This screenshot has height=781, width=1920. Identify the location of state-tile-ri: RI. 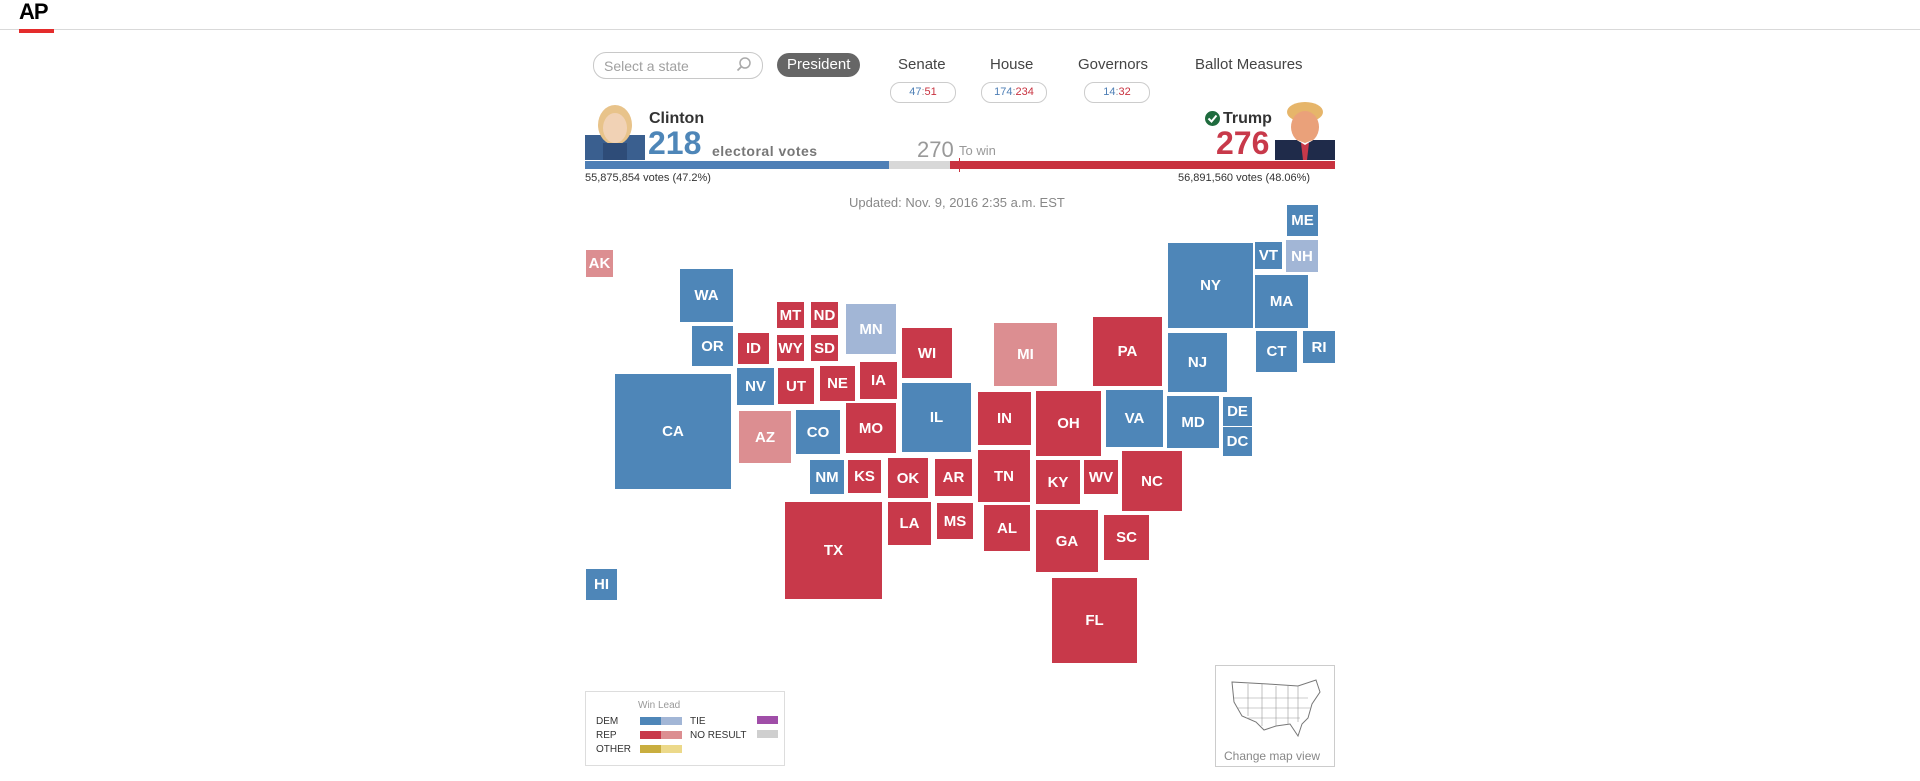
(1319, 347).